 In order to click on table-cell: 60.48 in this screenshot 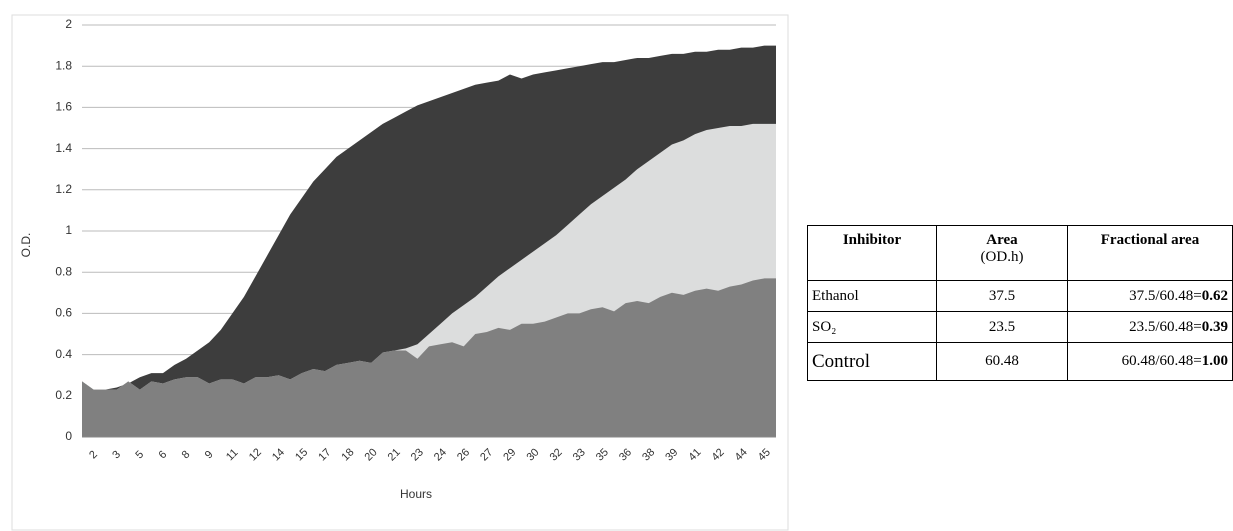, I will do `click(1002, 361)`.